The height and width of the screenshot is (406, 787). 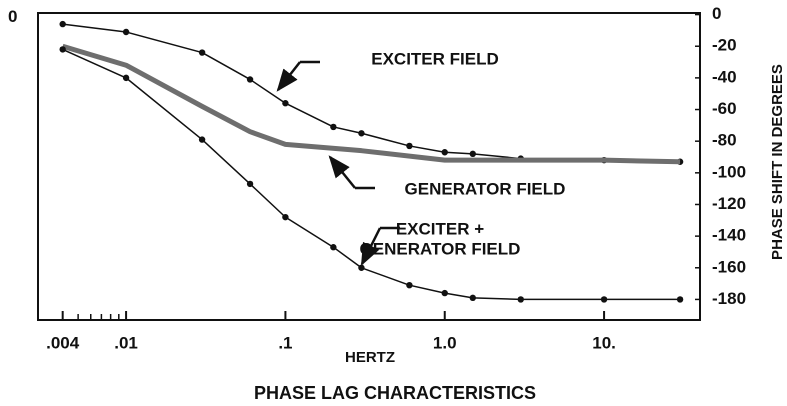 What do you see at coordinates (724, 108) in the screenshot?
I see `y-tick-label: -60` at bounding box center [724, 108].